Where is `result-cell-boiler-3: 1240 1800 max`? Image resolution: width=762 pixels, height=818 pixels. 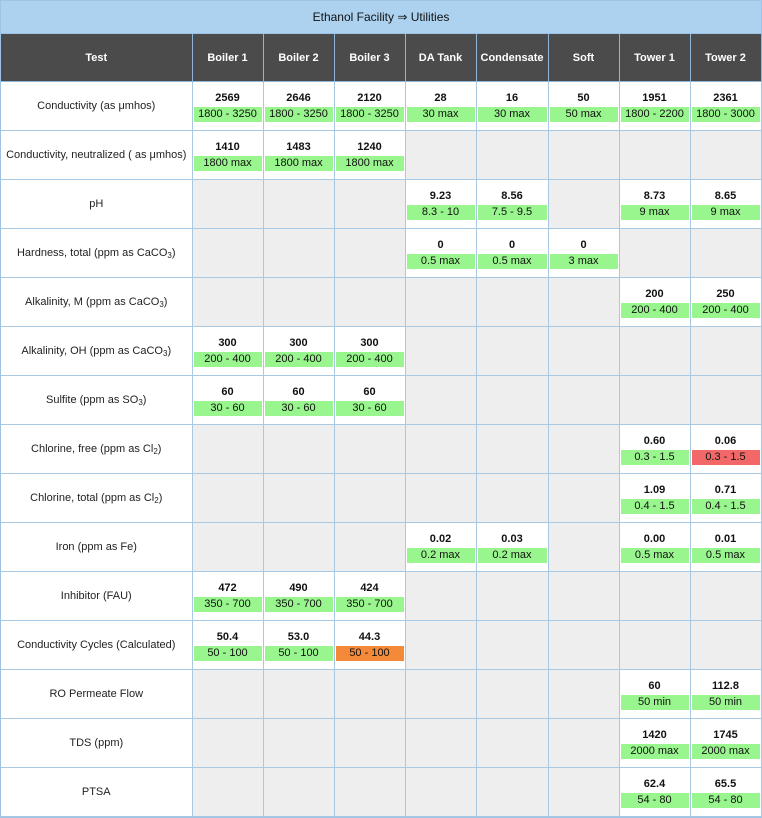
result-cell-boiler-3: 1240 1800 max is located at coordinates (370, 155).